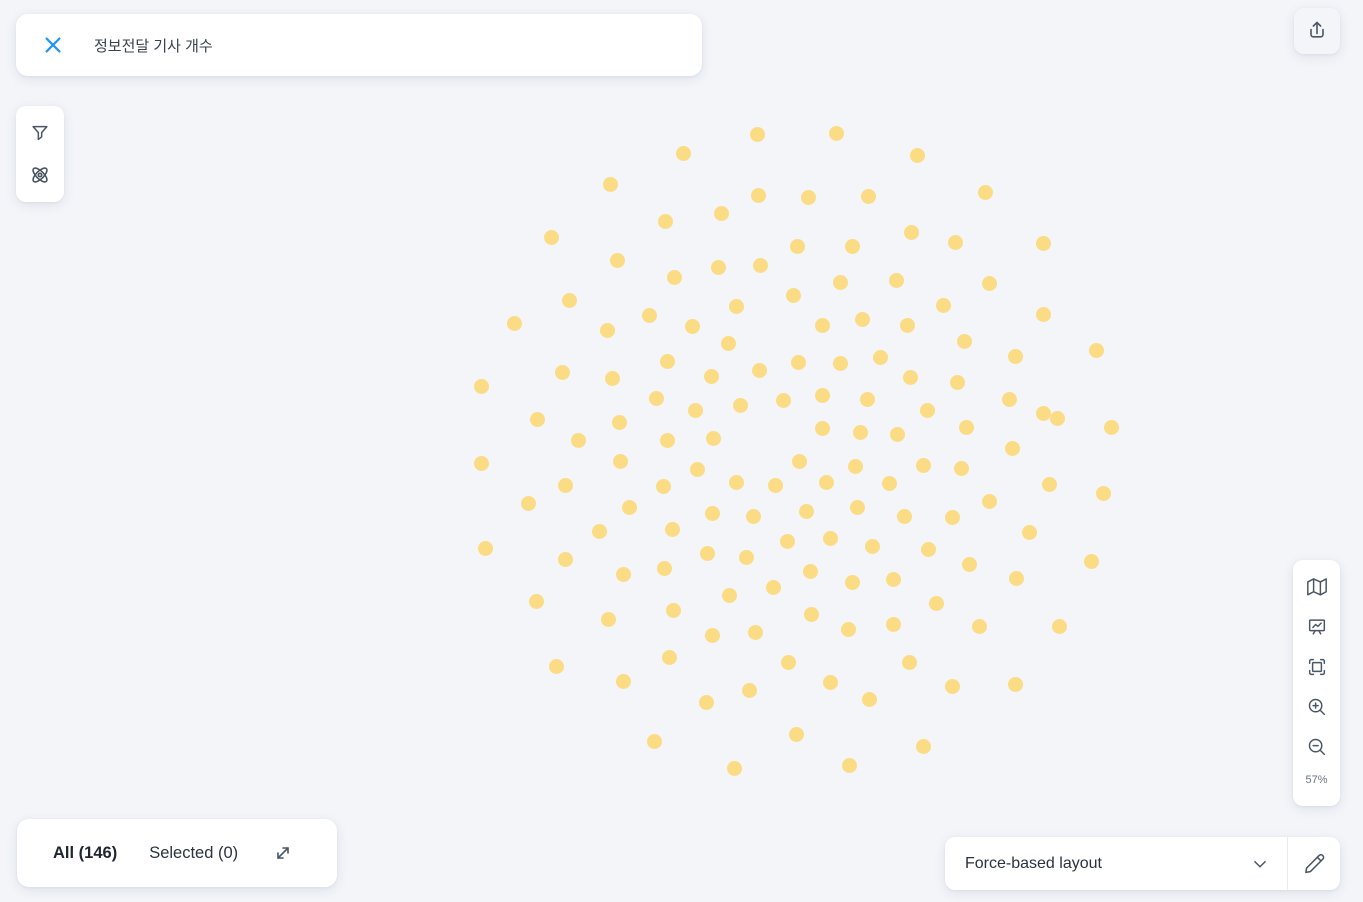  I want to click on export-button, so click(1317, 31).